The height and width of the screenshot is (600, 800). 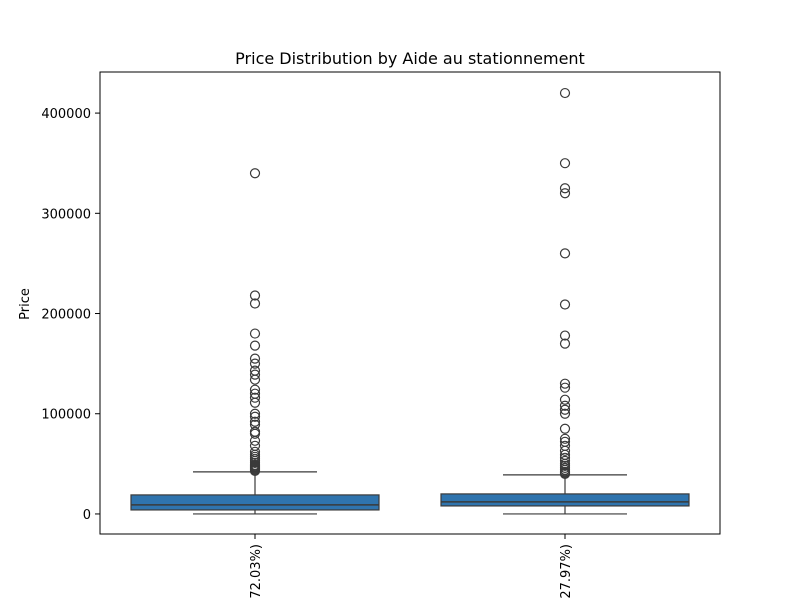 I want to click on y-tick-label: 200000, so click(x=66, y=315).